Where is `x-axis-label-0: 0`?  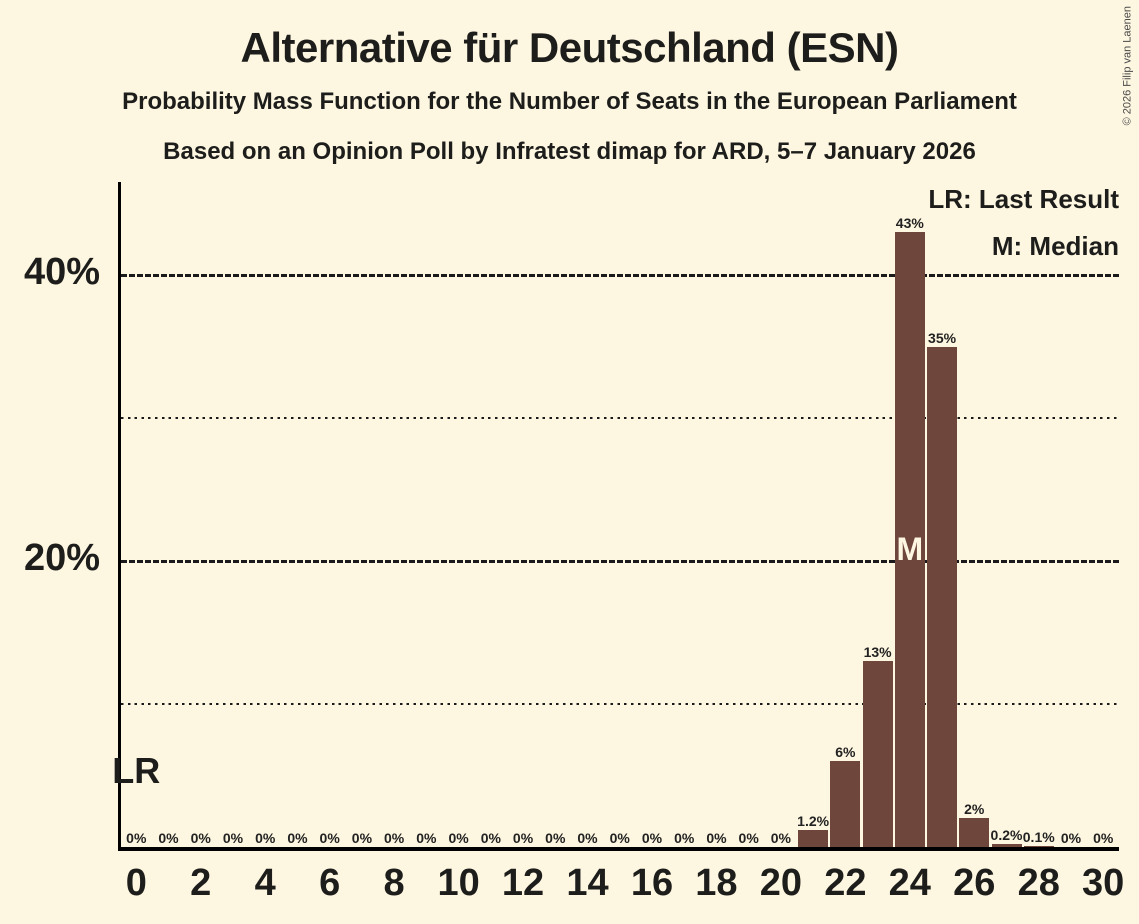
x-axis-label-0: 0 is located at coordinates (136, 883).